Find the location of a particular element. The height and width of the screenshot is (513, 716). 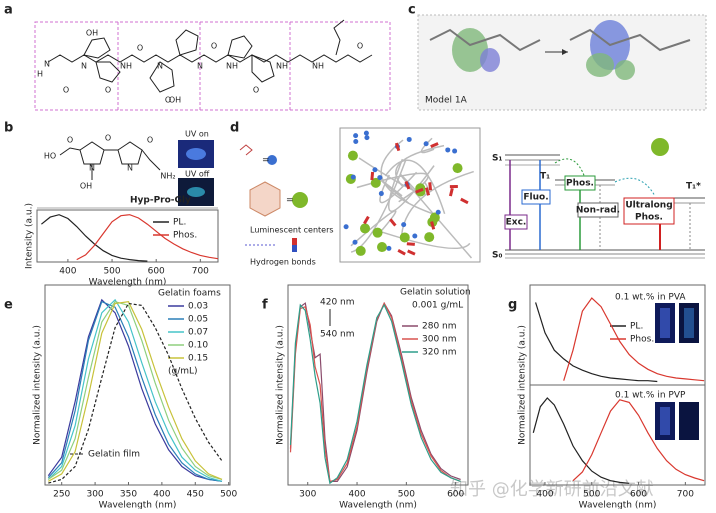

y-axis-label: Intensity (a.u.) is located at coordinates (30, 236).